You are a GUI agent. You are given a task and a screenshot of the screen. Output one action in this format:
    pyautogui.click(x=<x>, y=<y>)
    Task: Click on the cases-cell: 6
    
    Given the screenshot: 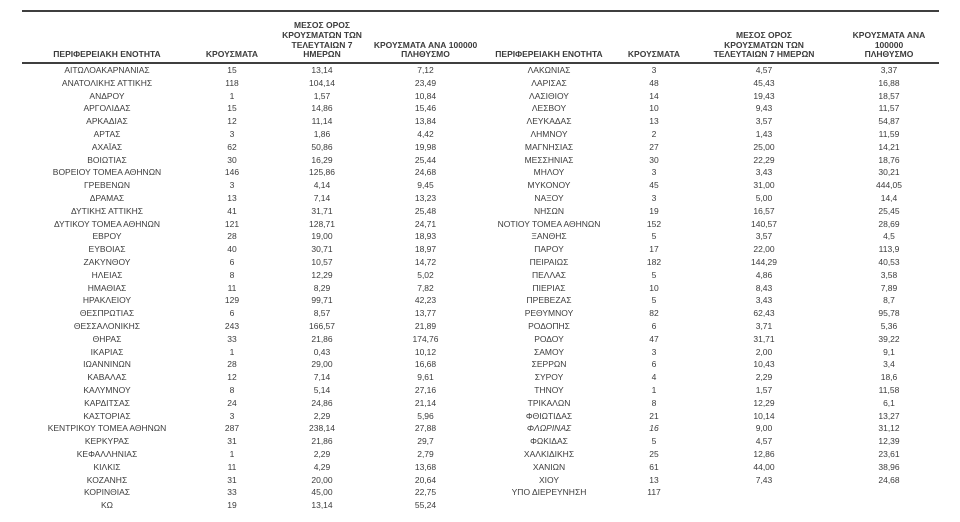 What is the action you would take?
    pyautogui.click(x=232, y=313)
    